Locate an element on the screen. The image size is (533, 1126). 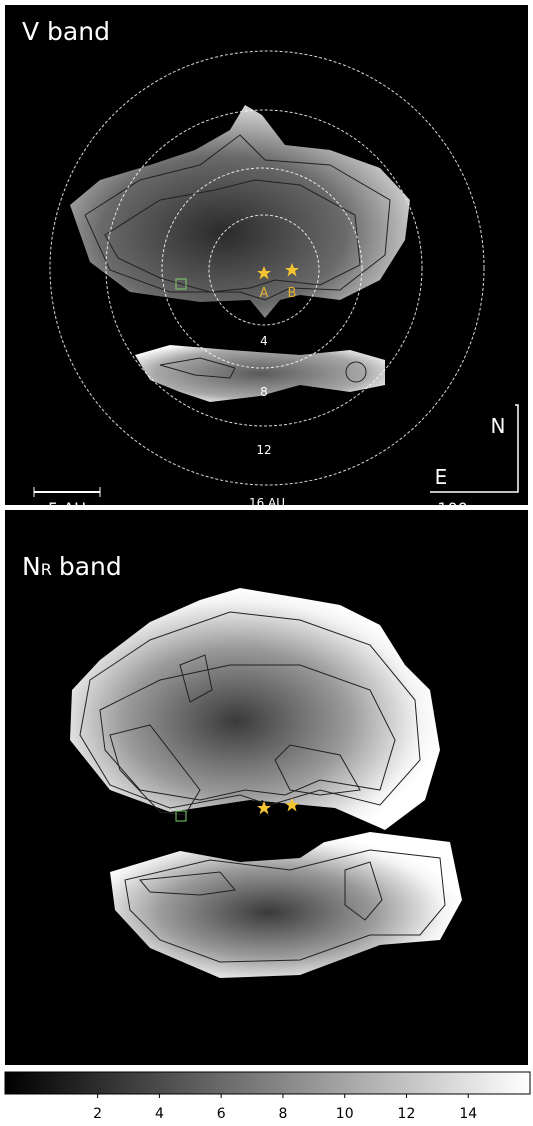
star-label: A is located at coordinates (264, 293).